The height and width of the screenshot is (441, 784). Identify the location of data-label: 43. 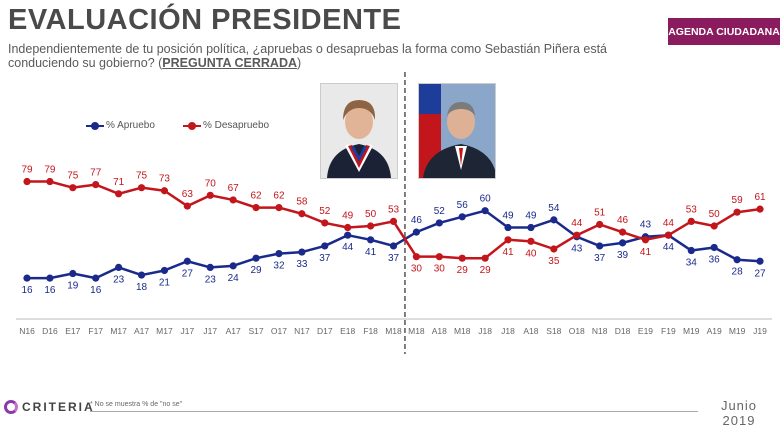
(577, 249).